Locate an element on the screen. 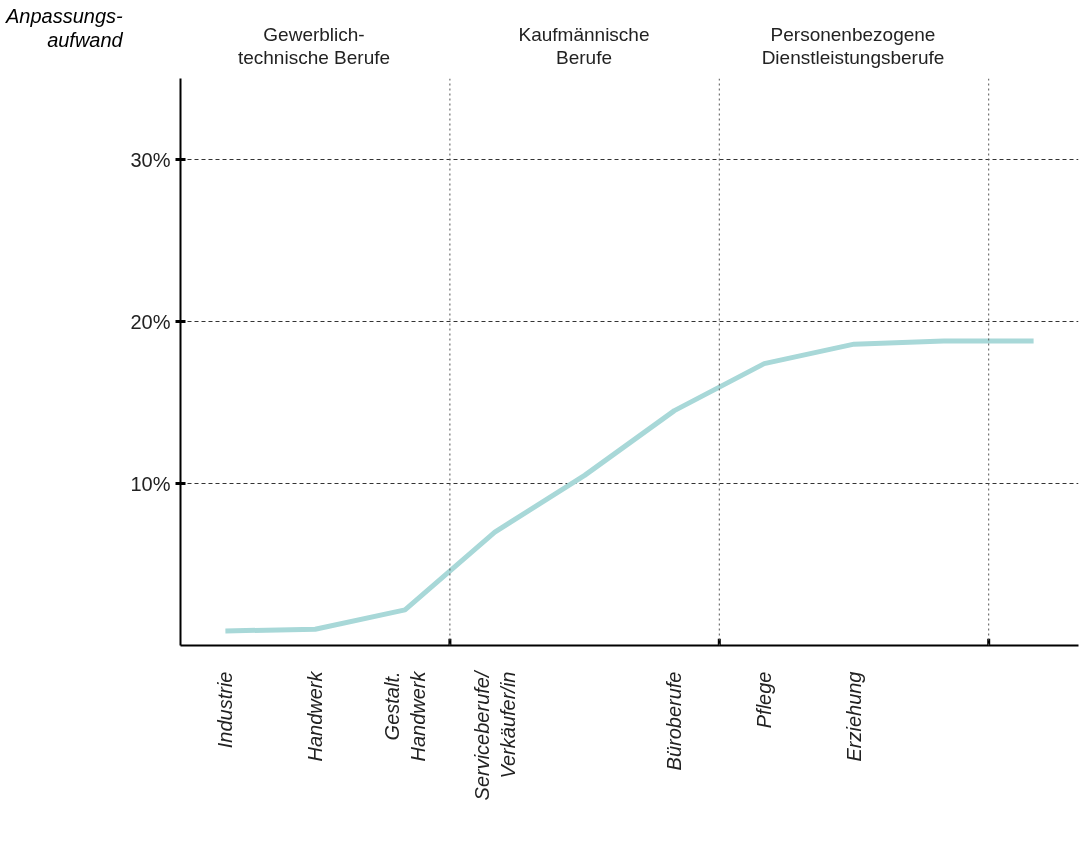 The image size is (1083, 865). text: Personenbezogene Dienstleistungsberufe is located at coordinates (853, 47).